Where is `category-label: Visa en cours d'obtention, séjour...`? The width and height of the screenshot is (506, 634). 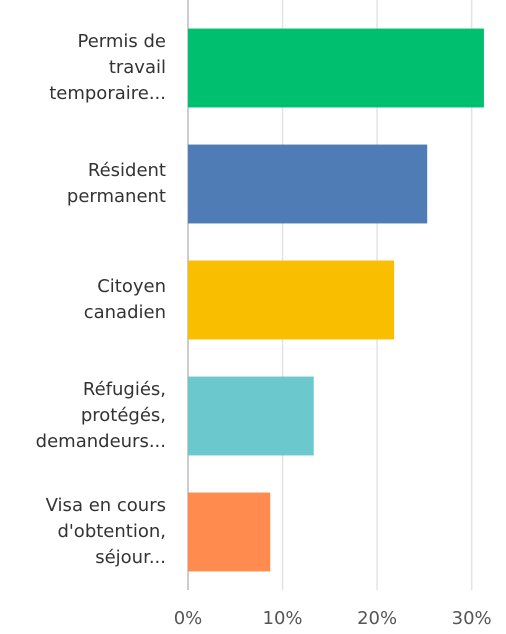
category-label: Visa en cours d'obtention, séjour... is located at coordinates (105, 531).